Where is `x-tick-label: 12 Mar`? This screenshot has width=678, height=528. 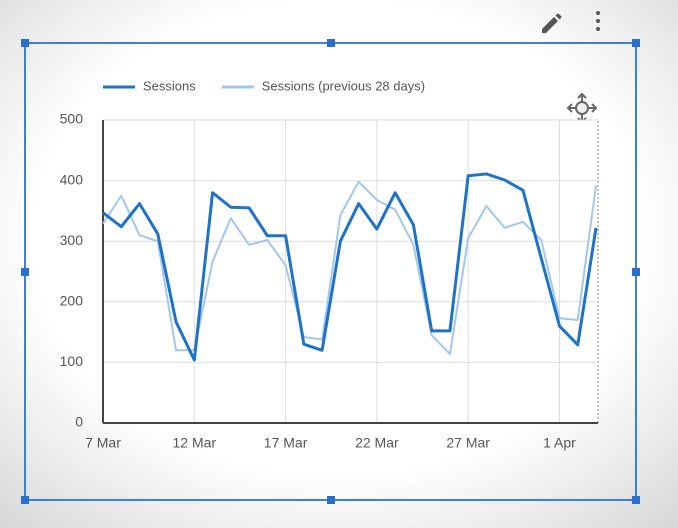 x-tick-label: 12 Mar is located at coordinates (195, 443).